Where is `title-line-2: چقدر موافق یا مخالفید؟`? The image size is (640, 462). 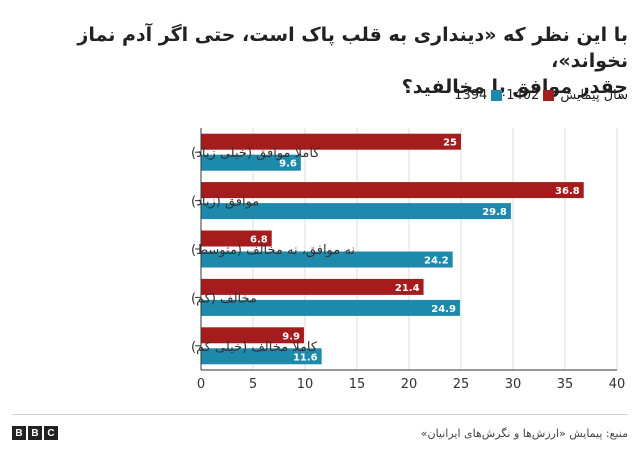 title-line-2: چقدر موافق یا مخالفید؟ is located at coordinates (514, 87).